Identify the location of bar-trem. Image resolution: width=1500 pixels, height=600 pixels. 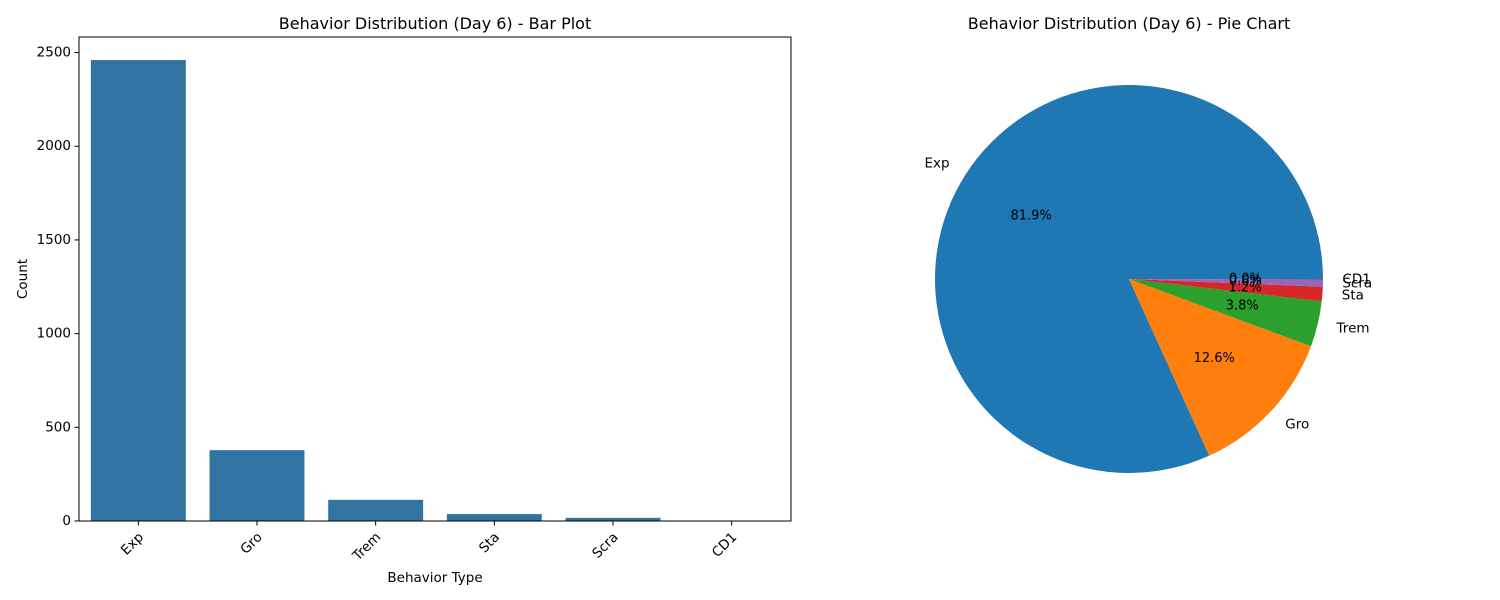
(376, 510).